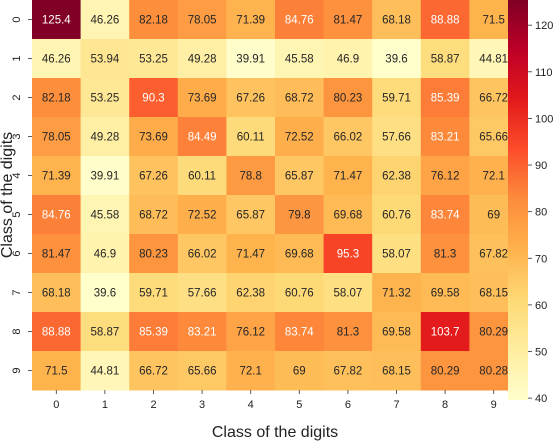  Describe the element at coordinates (544, 26) in the screenshot. I see `colorbar-tick-label-120: 120` at that location.